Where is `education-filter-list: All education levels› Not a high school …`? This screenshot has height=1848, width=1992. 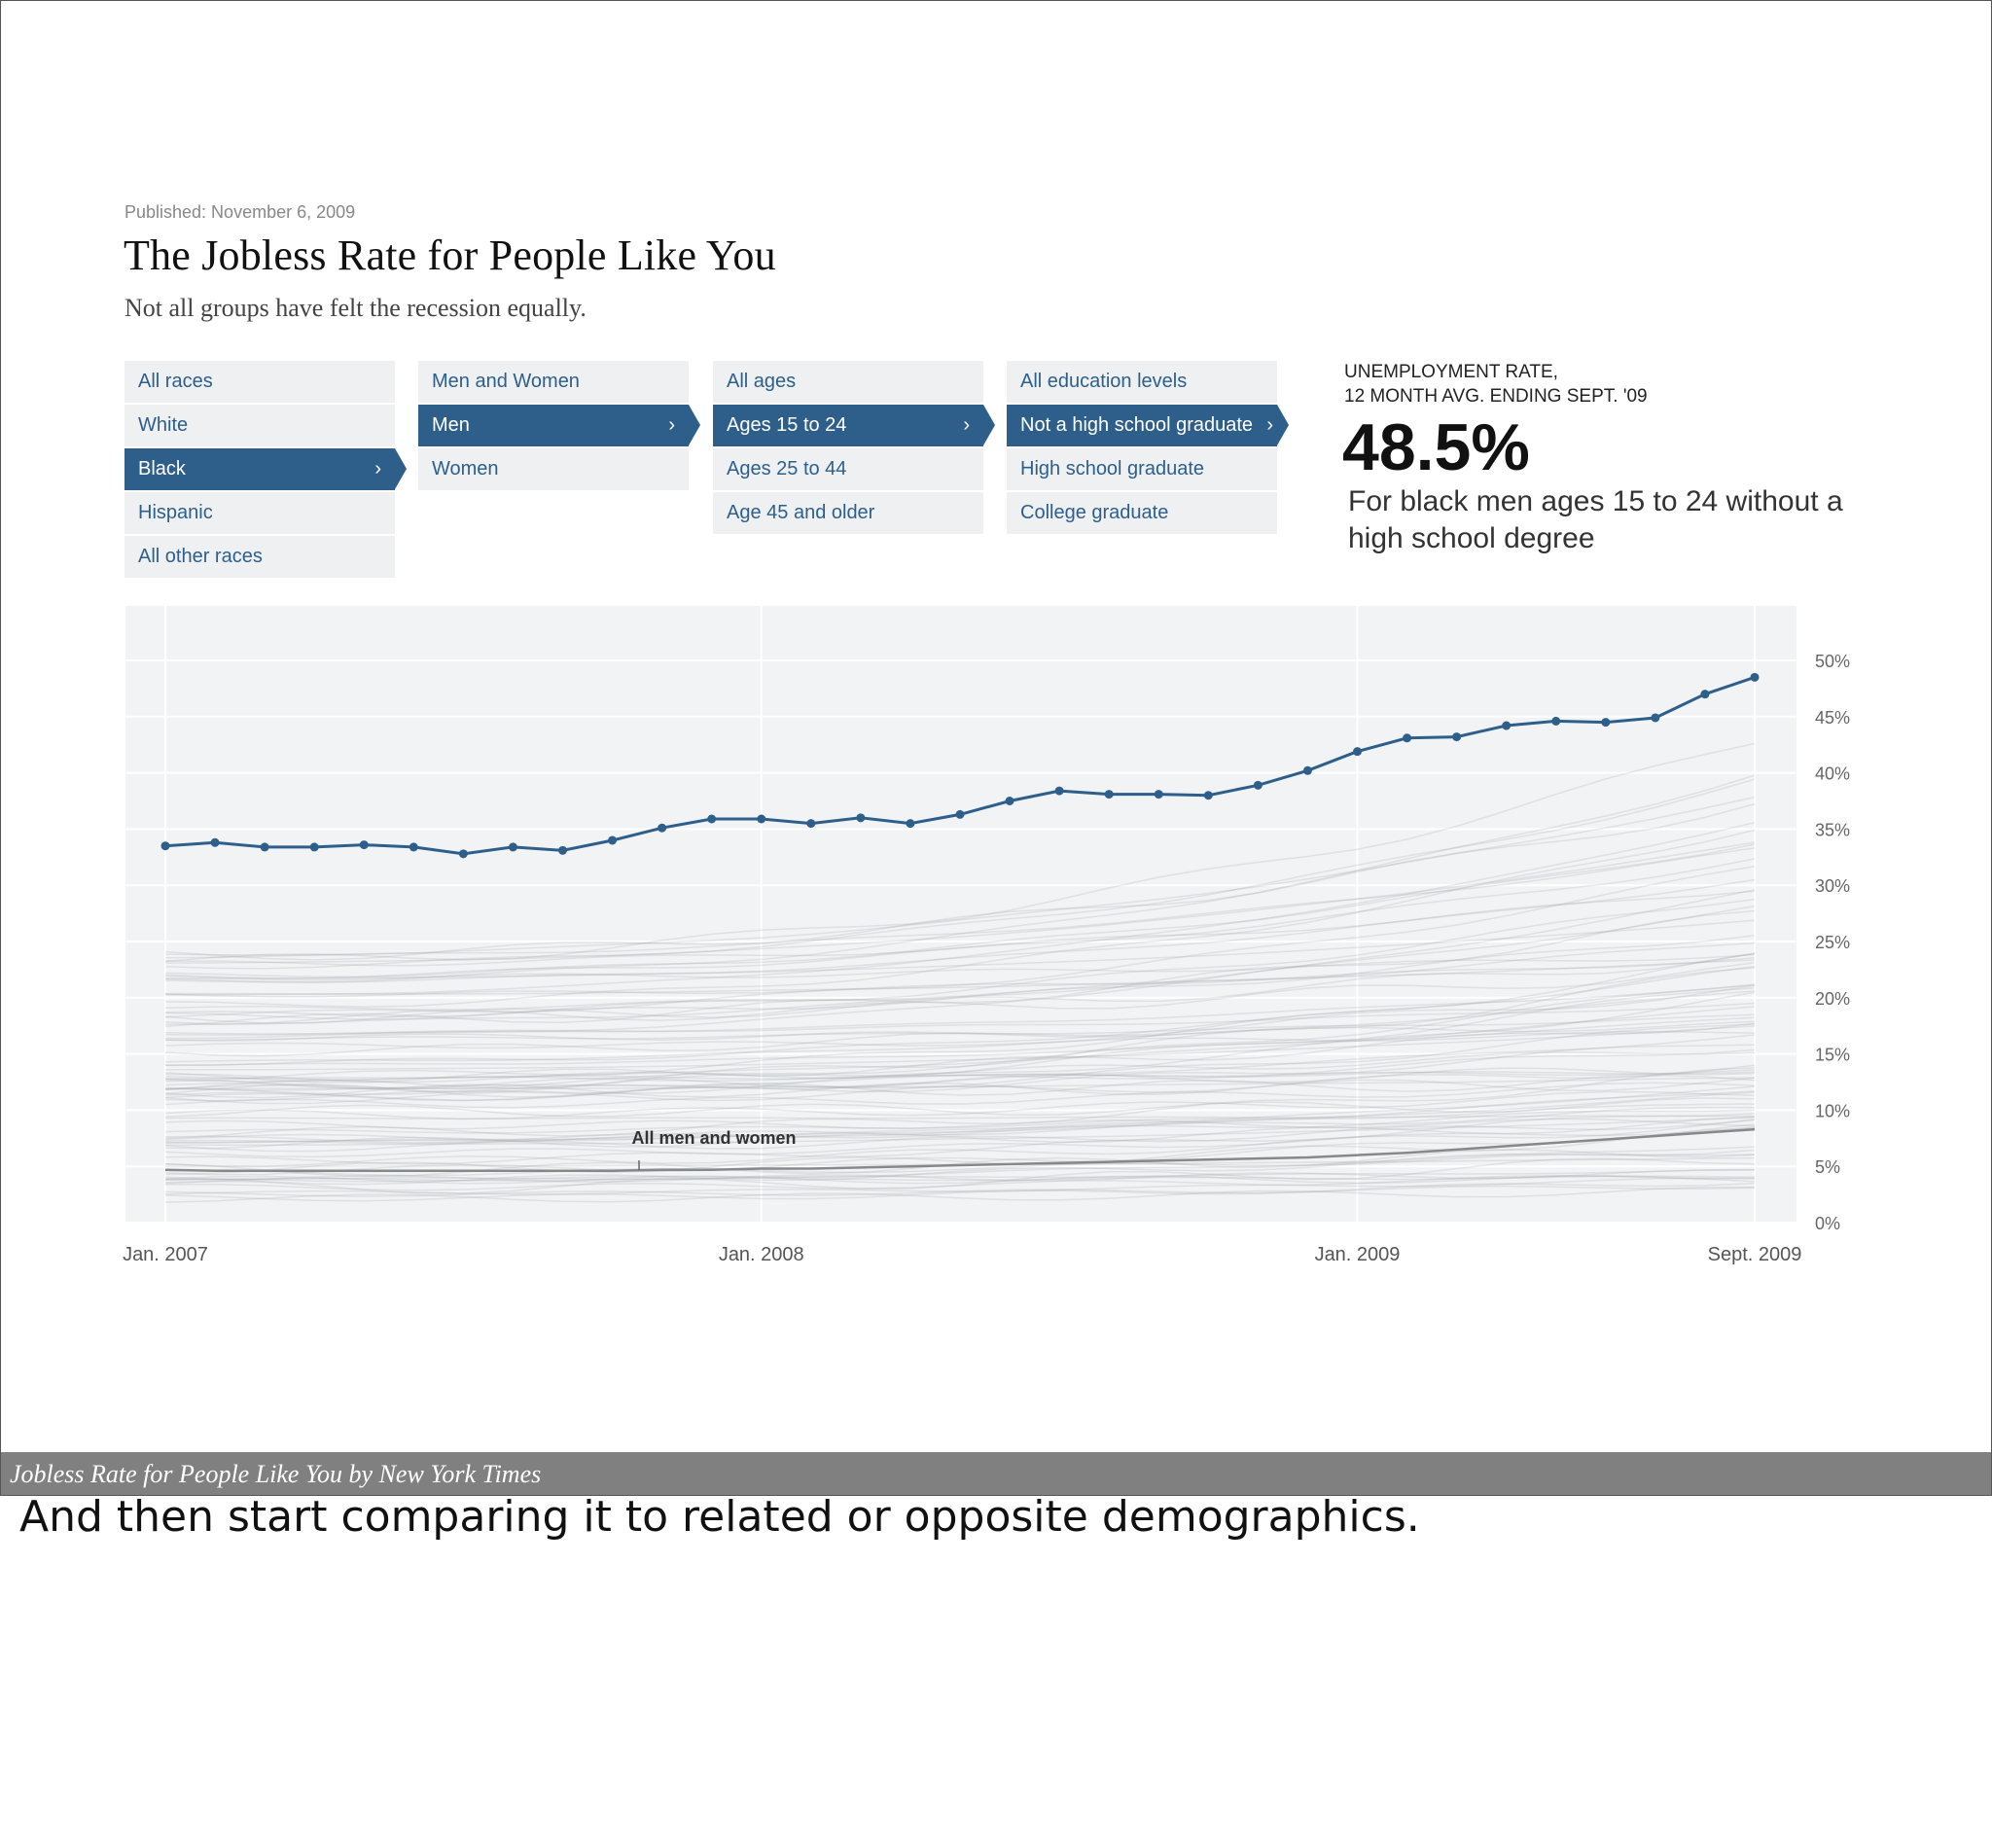 education-filter-list: All education levels› Not a high school … is located at coordinates (1148, 449).